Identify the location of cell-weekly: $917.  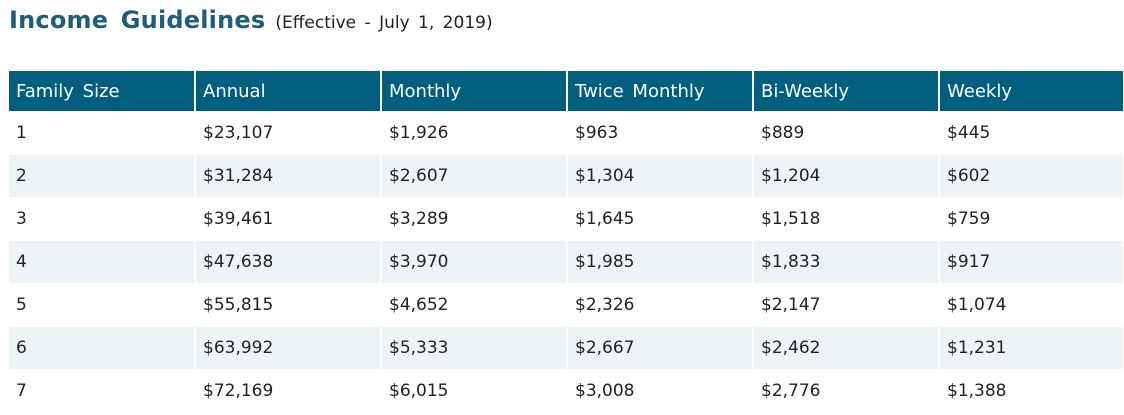
(1031, 262).